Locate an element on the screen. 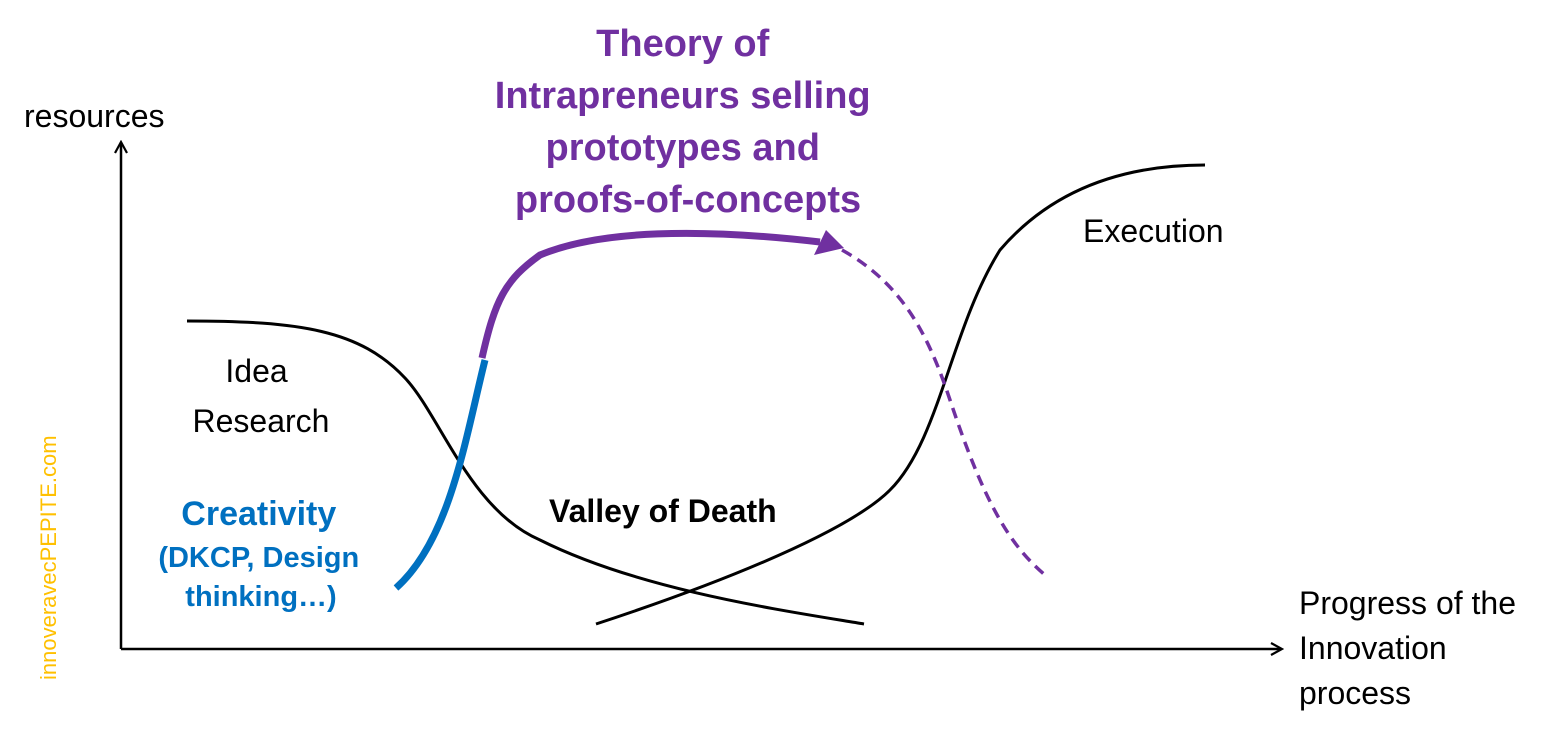  idea-research-label: Idea Research is located at coordinates (261, 396).